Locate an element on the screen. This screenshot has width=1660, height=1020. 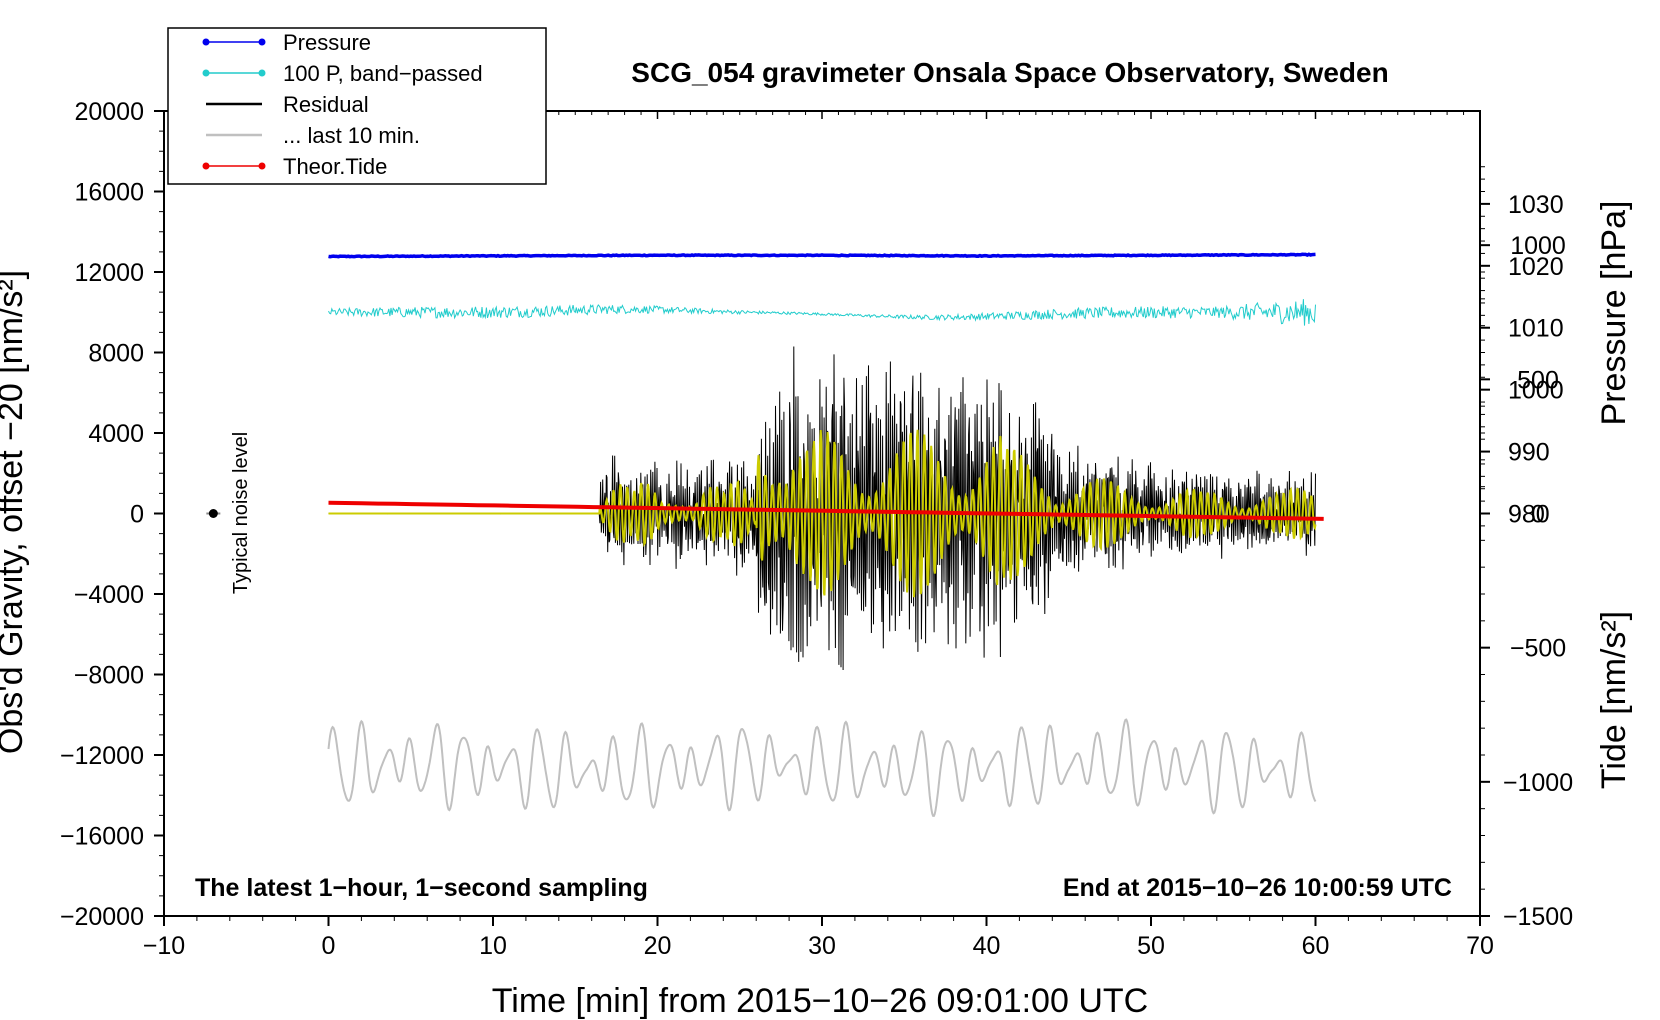
legend-box is located at coordinates (357, 106).